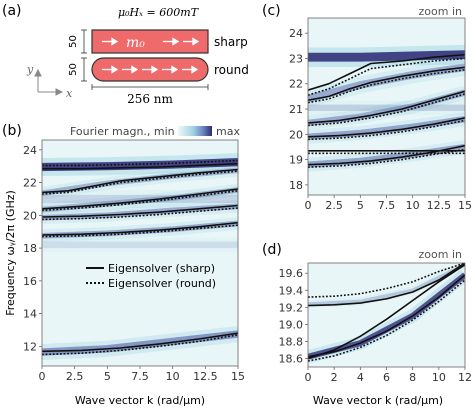 The width and height of the screenshot is (474, 413). I want to click on panel-c-label: (c), so click(271, 11).